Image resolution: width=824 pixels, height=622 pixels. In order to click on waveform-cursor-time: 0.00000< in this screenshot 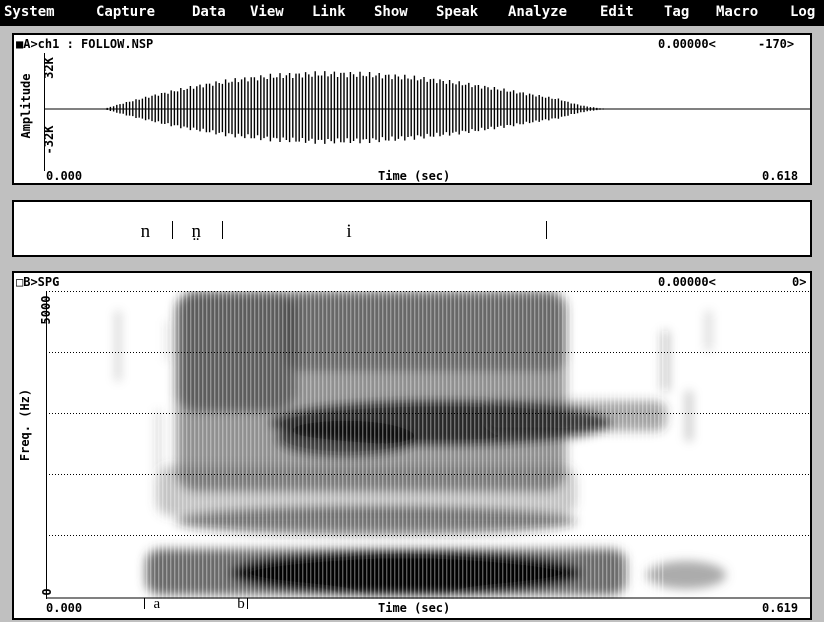, I will do `click(687, 44)`.